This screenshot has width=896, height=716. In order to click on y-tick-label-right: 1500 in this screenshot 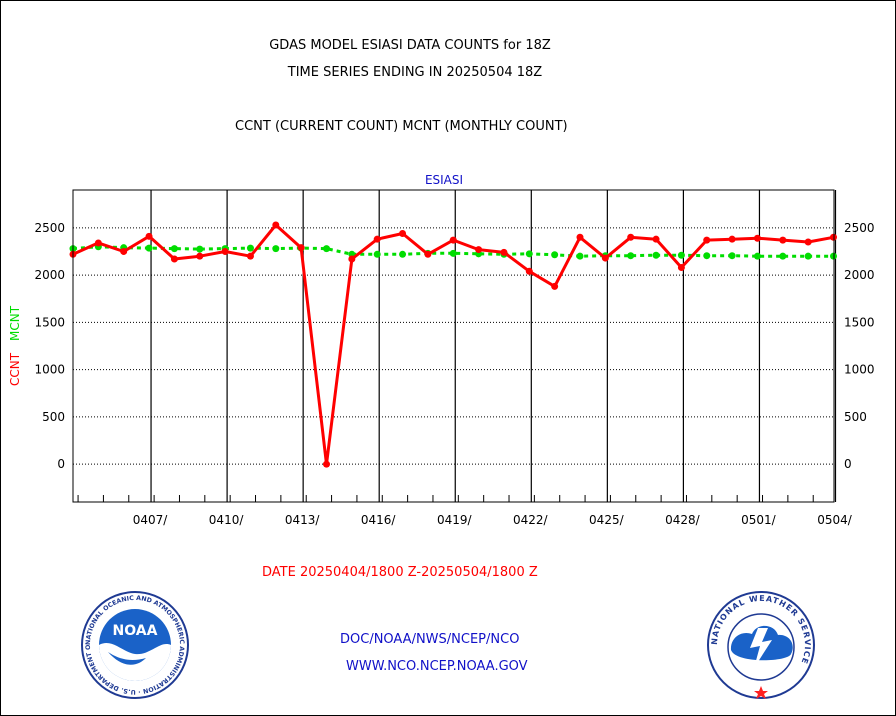, I will do `click(859, 322)`.